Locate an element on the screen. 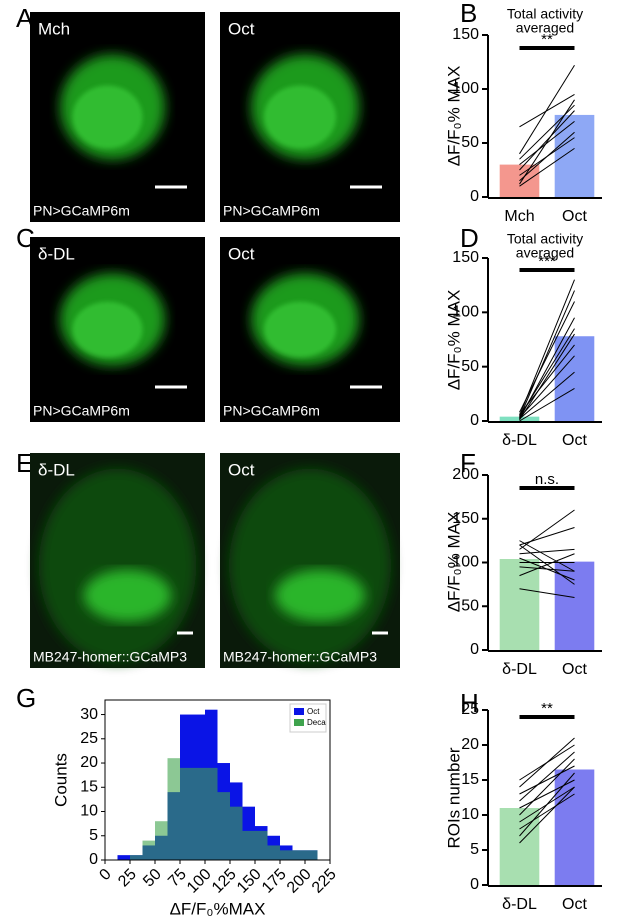 The width and height of the screenshot is (617, 922). panel-letter: A is located at coordinates (25, 18).